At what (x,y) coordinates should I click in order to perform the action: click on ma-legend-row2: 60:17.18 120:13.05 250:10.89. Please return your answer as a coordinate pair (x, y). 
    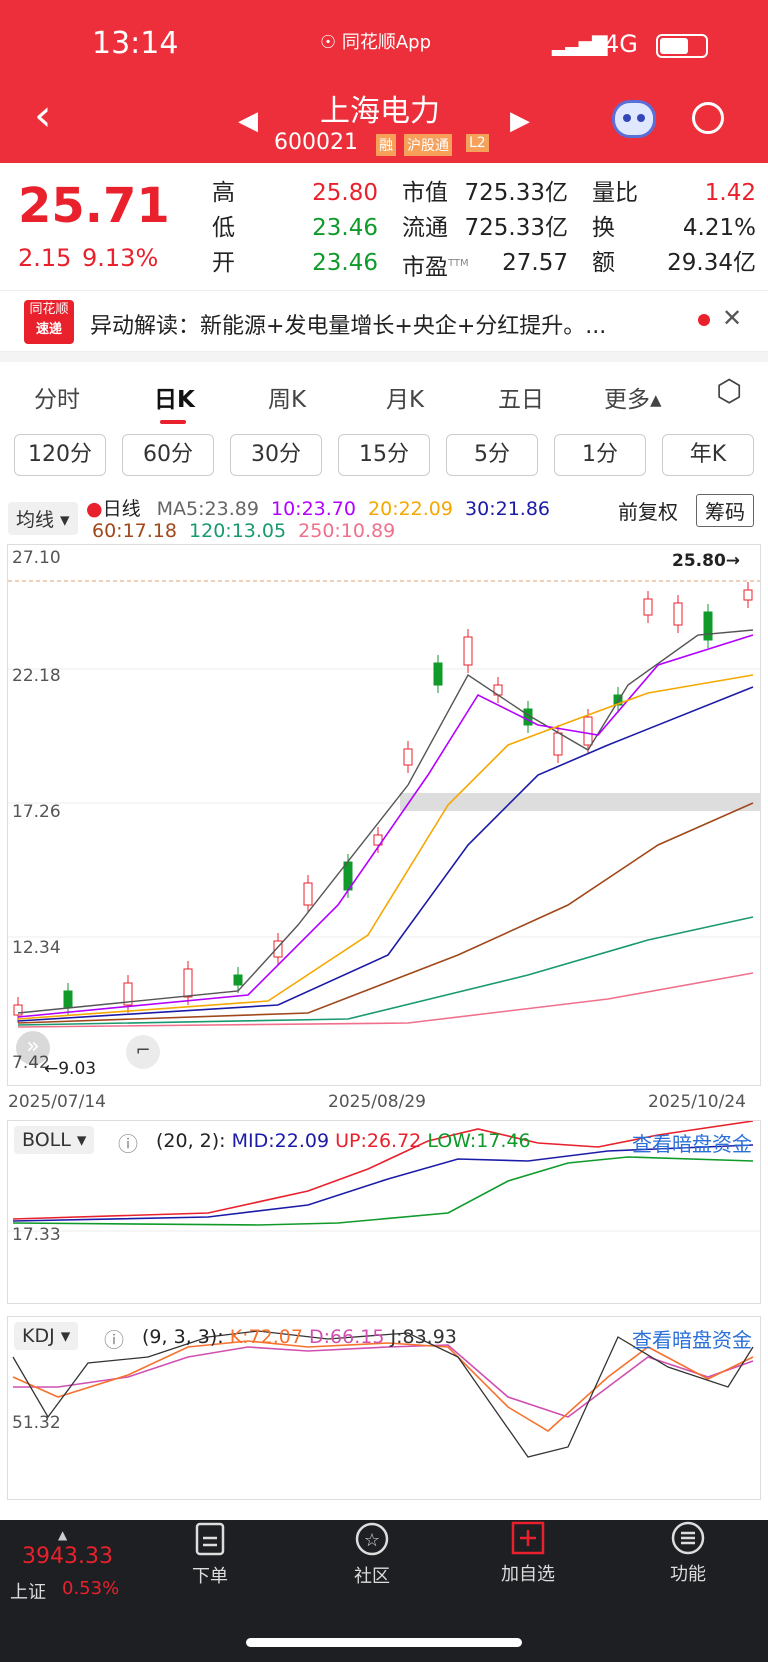
    Looking at the image, I should click on (244, 531).